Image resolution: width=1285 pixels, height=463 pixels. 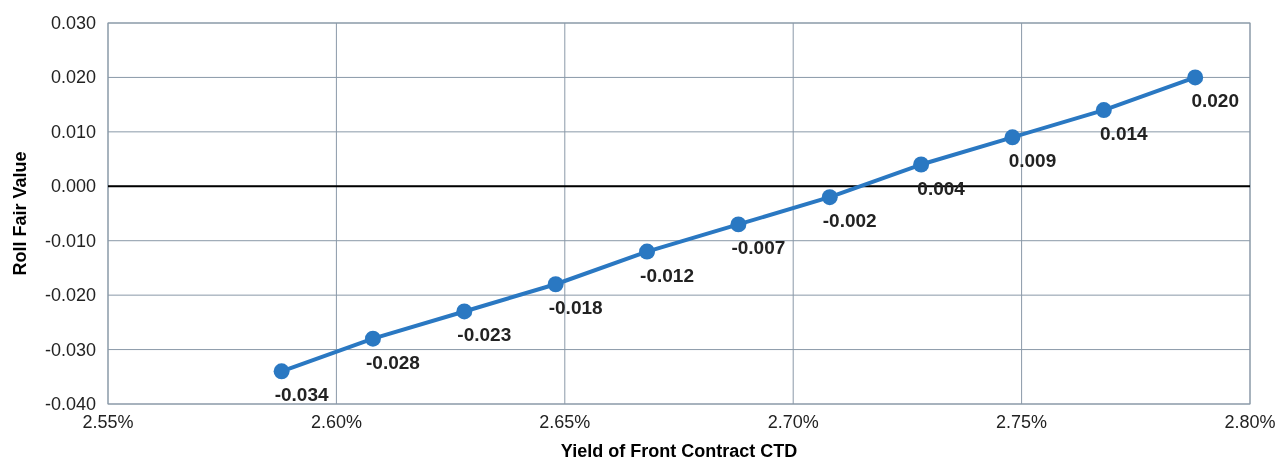 I want to click on x-axis-title: Yield of Front Contract CTD, so click(x=679, y=451).